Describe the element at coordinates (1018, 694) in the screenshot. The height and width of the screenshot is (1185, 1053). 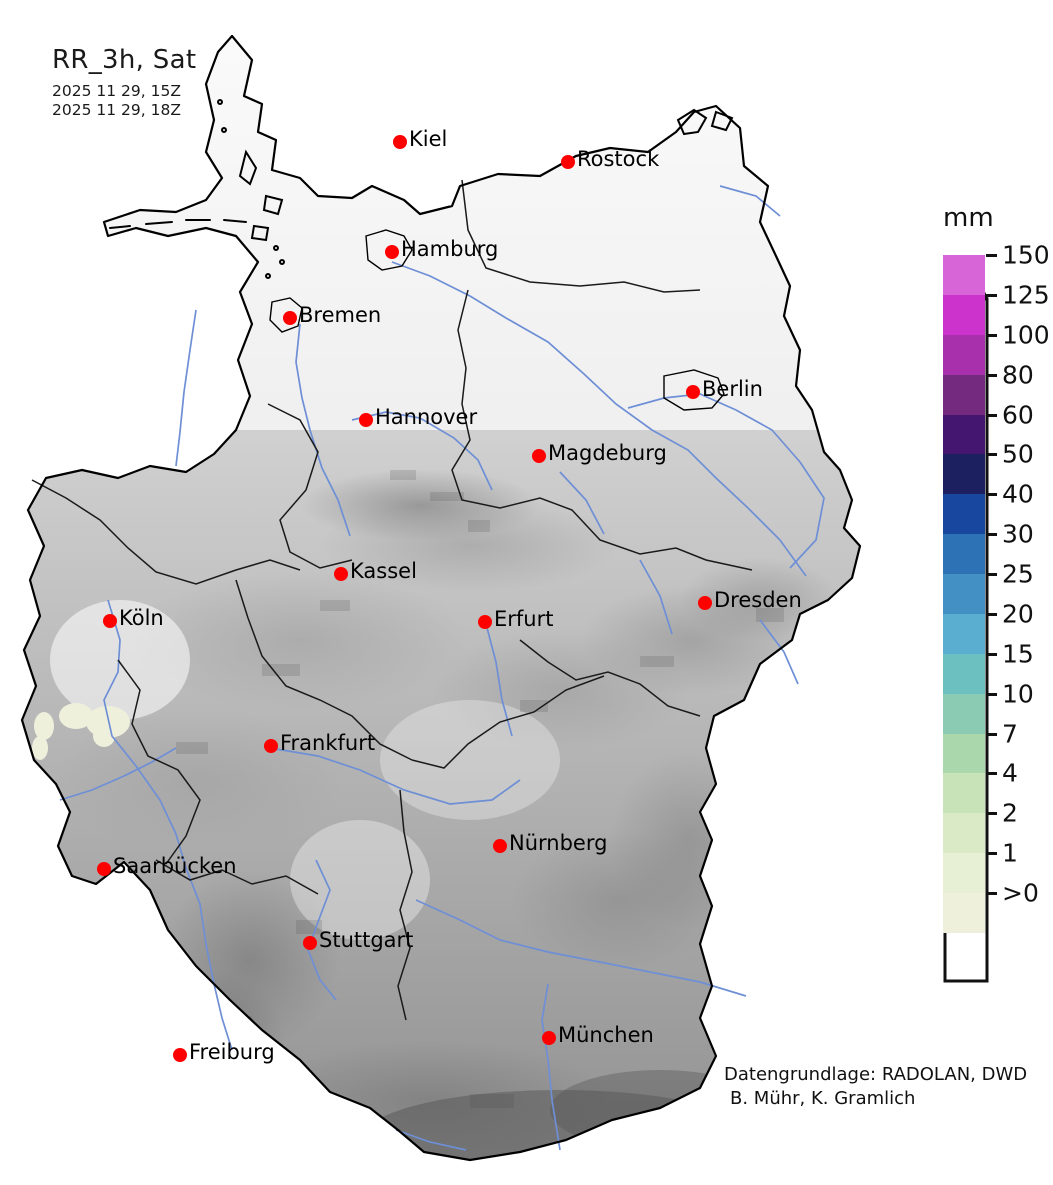
I see `colorbar-tick-label: 10` at that location.